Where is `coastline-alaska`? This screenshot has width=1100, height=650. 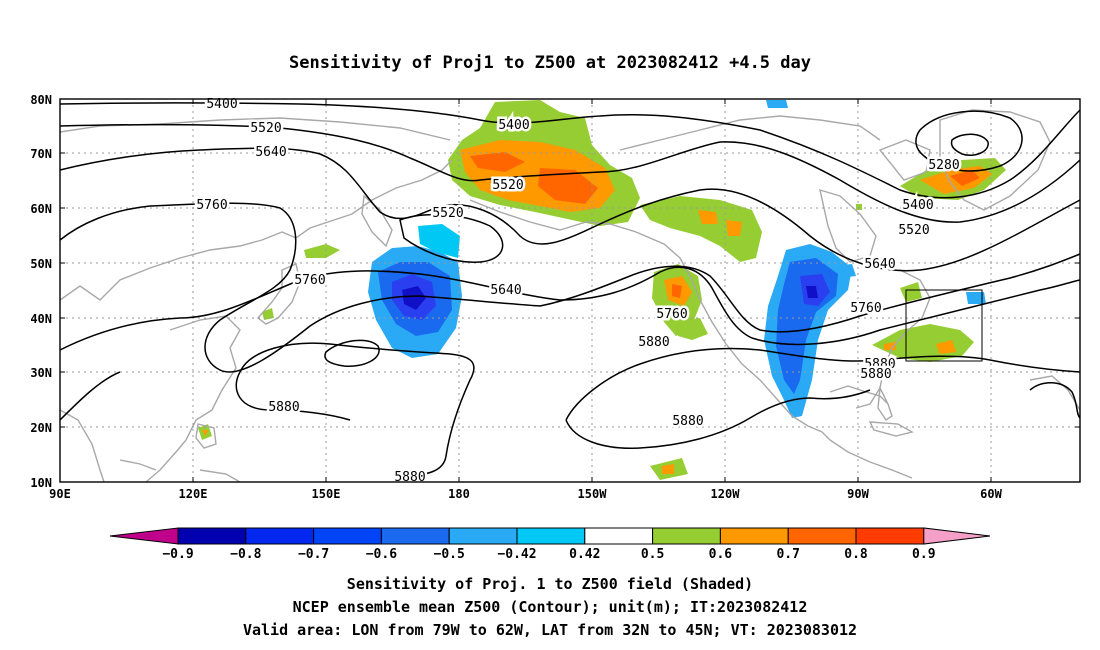 coastline-alaska is located at coordinates (650, 320).